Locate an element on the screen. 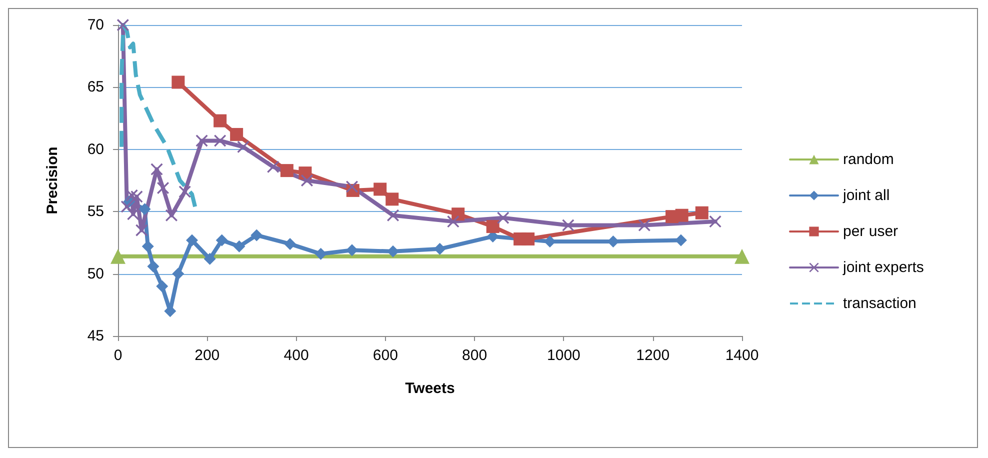 This screenshot has width=988, height=458. y-tick-label: 55 is located at coordinates (95, 211).